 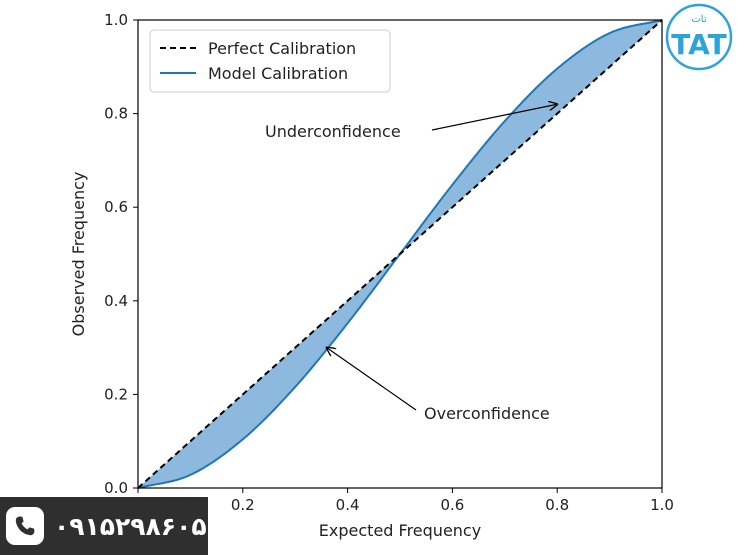 What do you see at coordinates (116, 488) in the screenshot?
I see `y-tick-label: 0.0` at bounding box center [116, 488].